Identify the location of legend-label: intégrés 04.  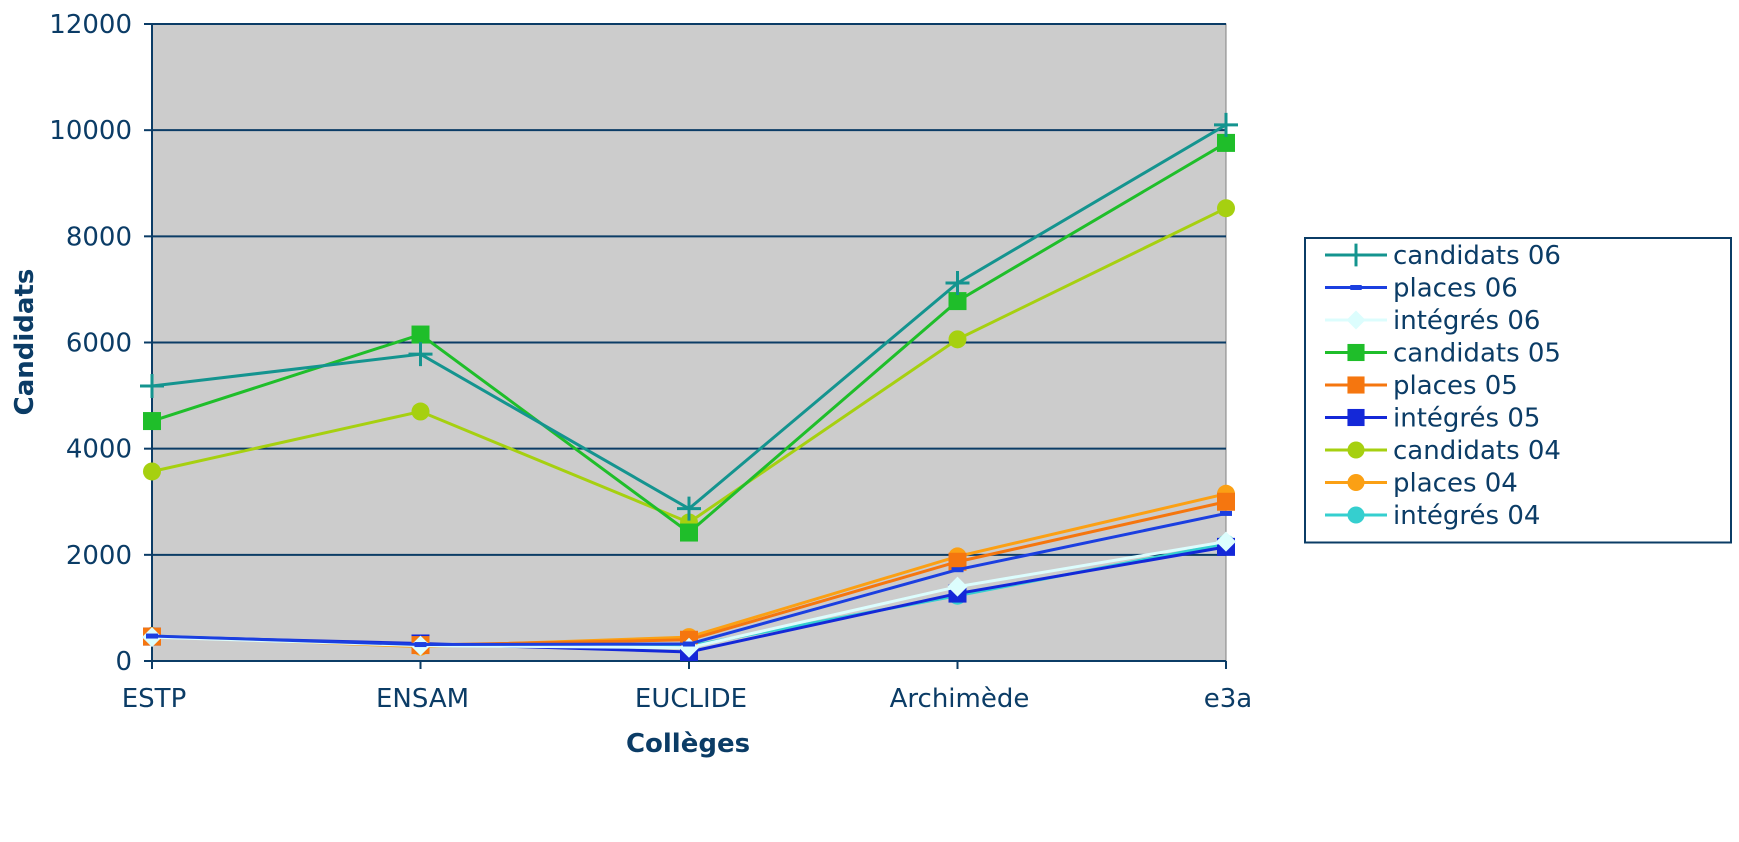
(1466, 516).